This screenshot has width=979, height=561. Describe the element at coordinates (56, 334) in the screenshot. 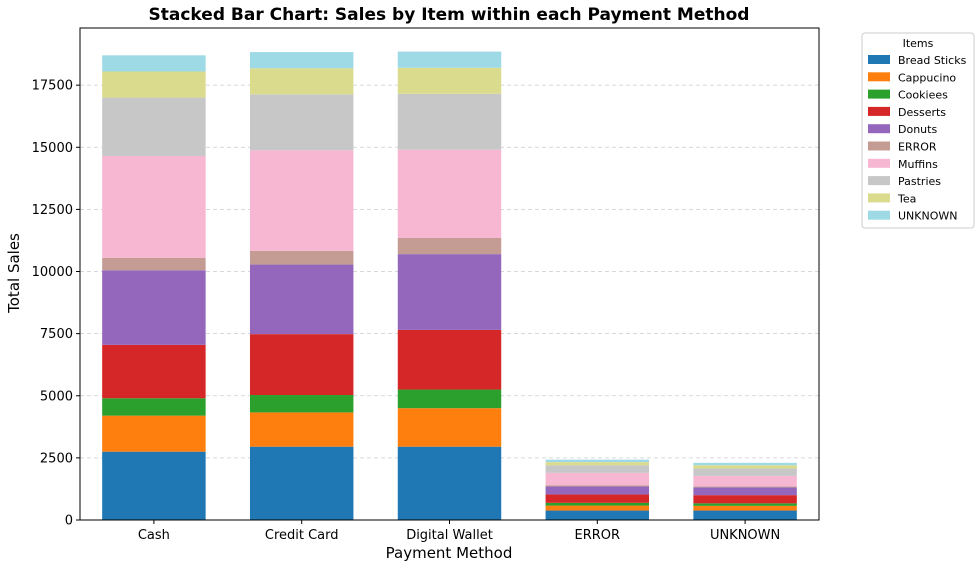

I see `y-tick-label: 7500` at that location.